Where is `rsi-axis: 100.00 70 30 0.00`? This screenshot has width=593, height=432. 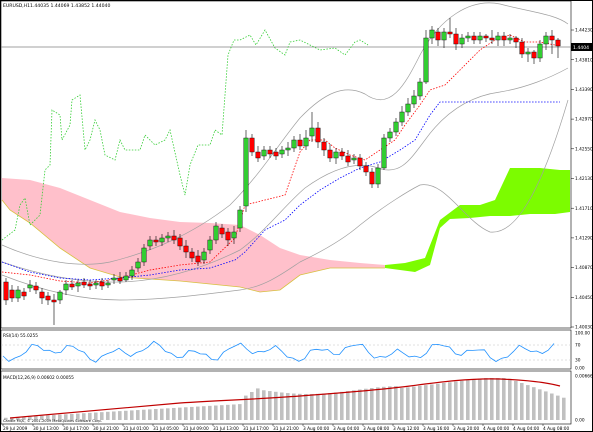
rsi-axis: 100.00 70 30 0.00 is located at coordinates (582, 351).